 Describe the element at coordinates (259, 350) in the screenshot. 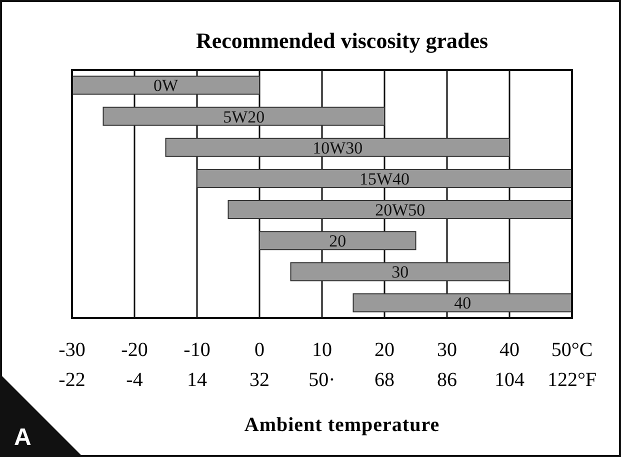

I see `x-tick-label: 0` at that location.